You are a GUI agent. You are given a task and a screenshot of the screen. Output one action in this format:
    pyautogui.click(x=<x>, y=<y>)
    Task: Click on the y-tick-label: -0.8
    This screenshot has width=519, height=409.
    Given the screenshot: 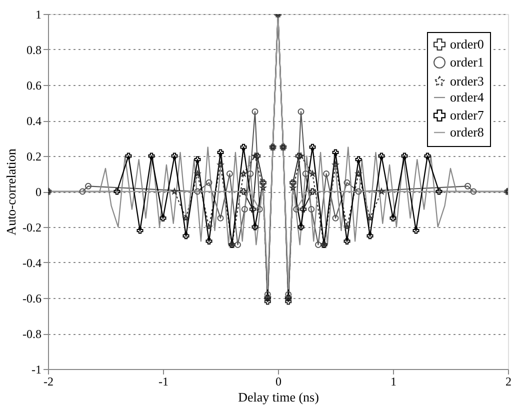 What is the action you would take?
    pyautogui.click(x=32, y=334)
    